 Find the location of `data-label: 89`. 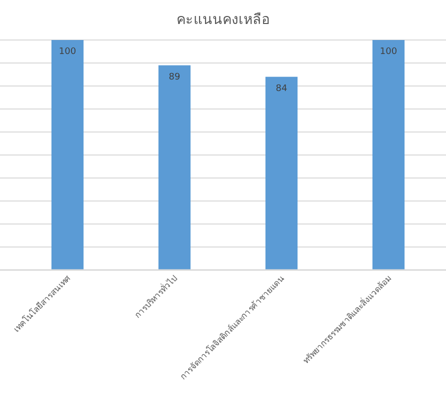

data-label: 89 is located at coordinates (174, 77).